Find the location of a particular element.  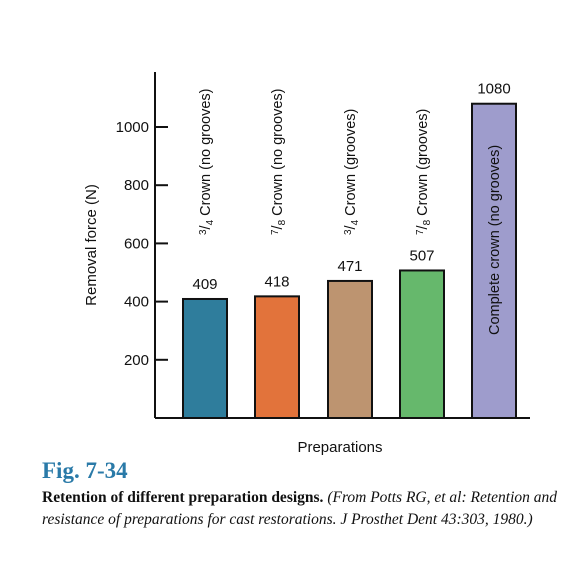

y-tick-label: 400 is located at coordinates (136, 302).